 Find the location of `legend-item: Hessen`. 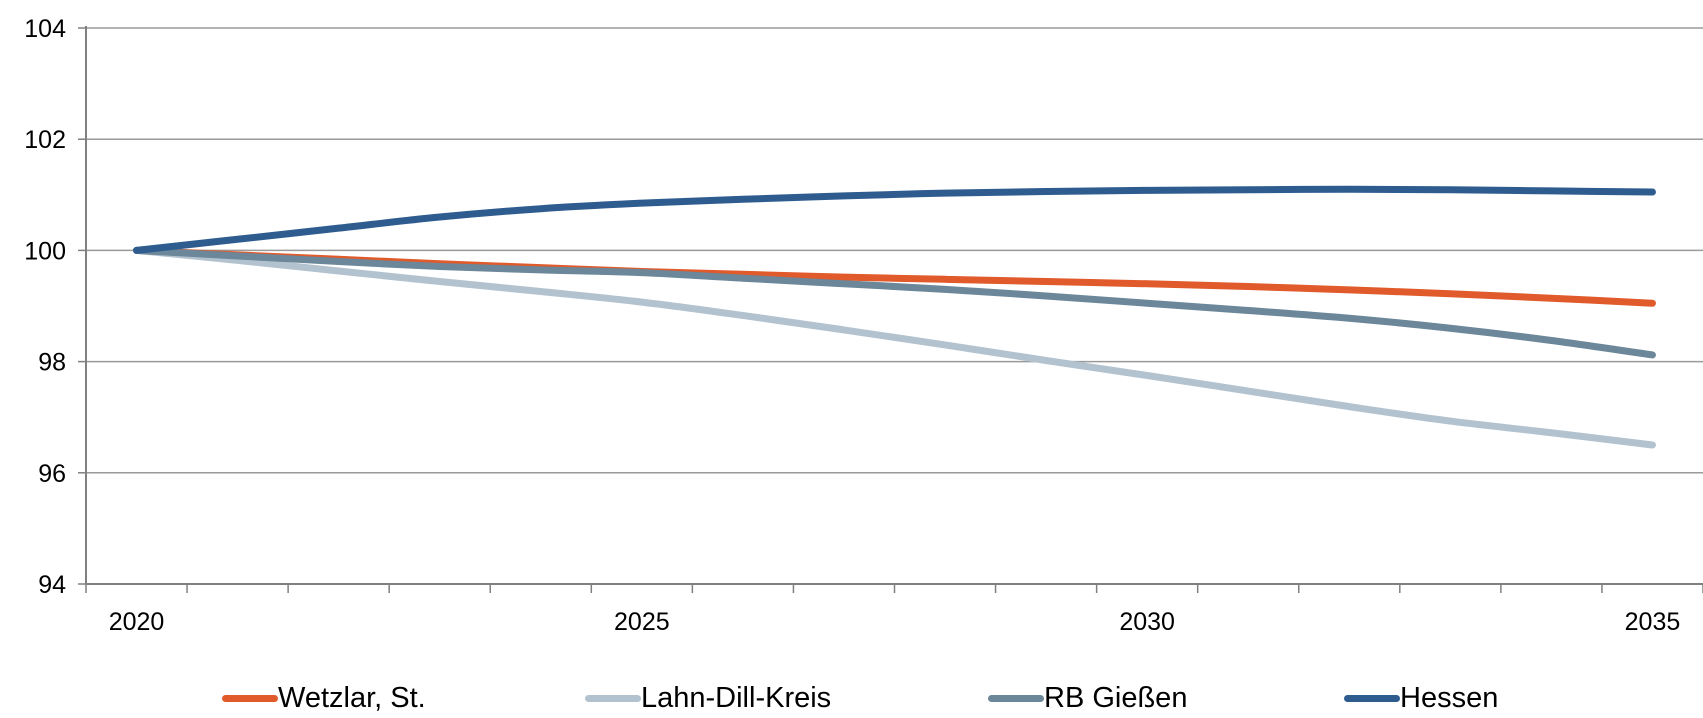

legend-item: Hessen is located at coordinates (1421, 698).